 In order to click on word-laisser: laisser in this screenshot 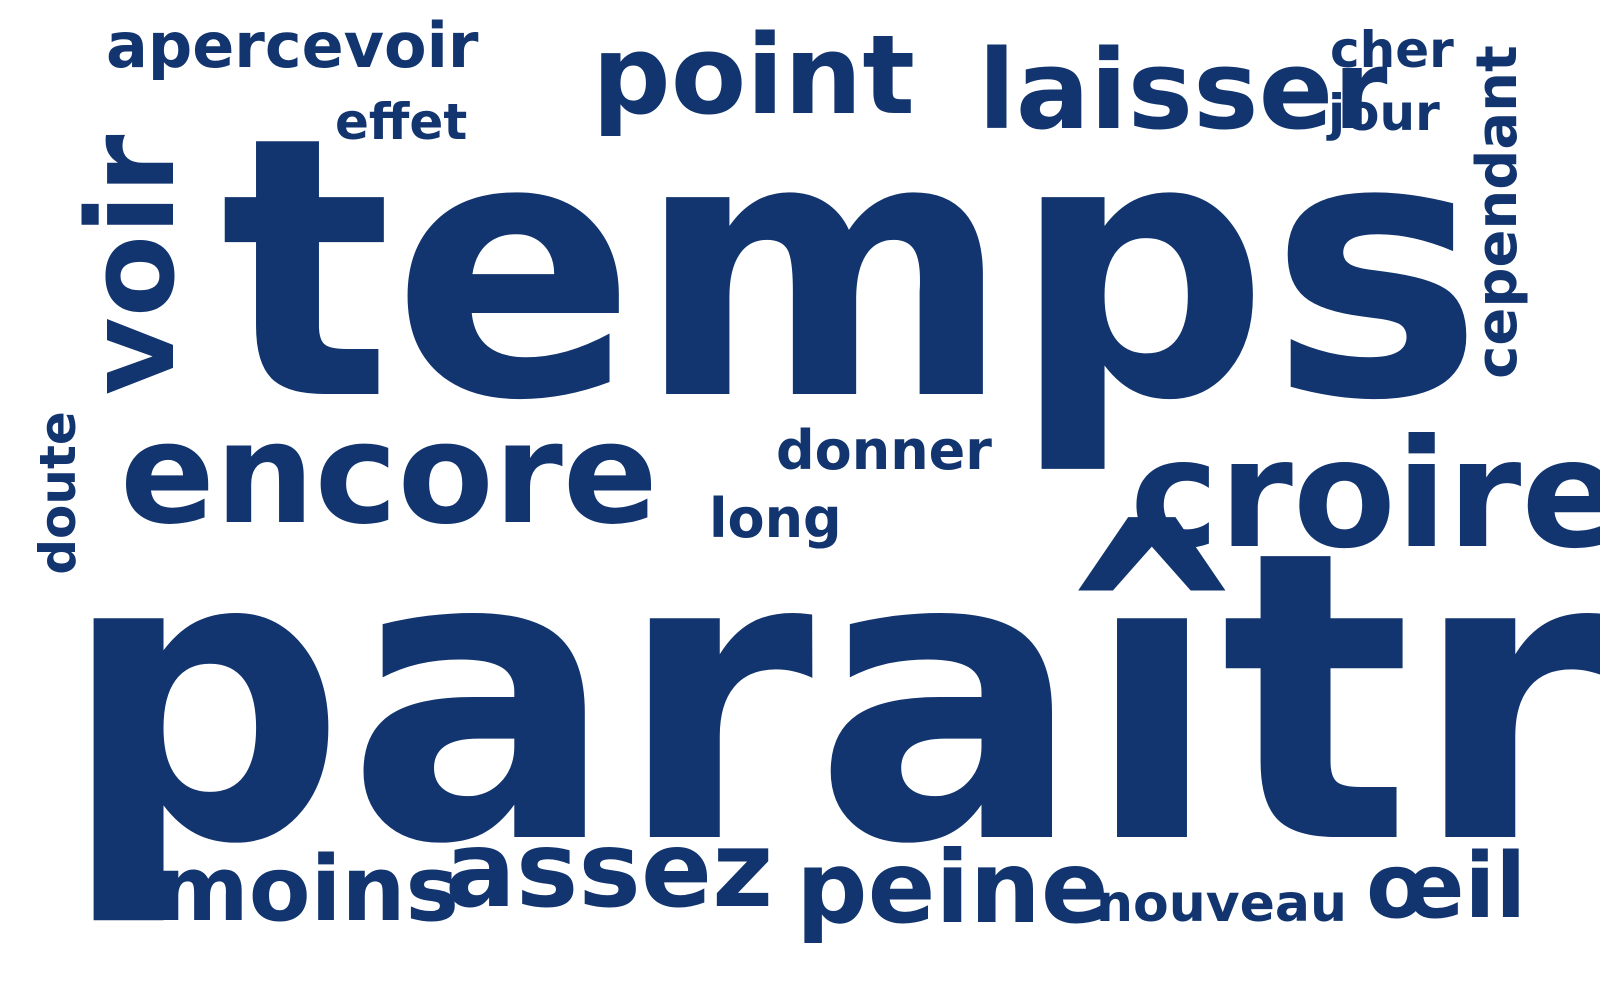, I will do `click(1183, 90)`.